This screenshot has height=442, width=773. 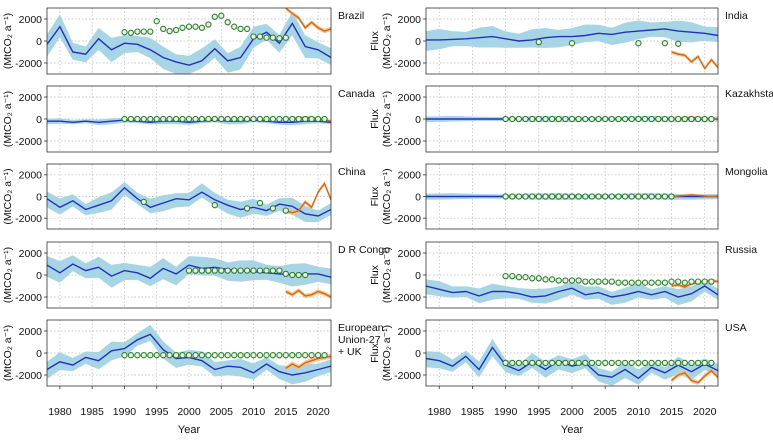 What do you see at coordinates (606, 412) in the screenshot?
I see `x-tick-label: 2005` at bounding box center [606, 412].